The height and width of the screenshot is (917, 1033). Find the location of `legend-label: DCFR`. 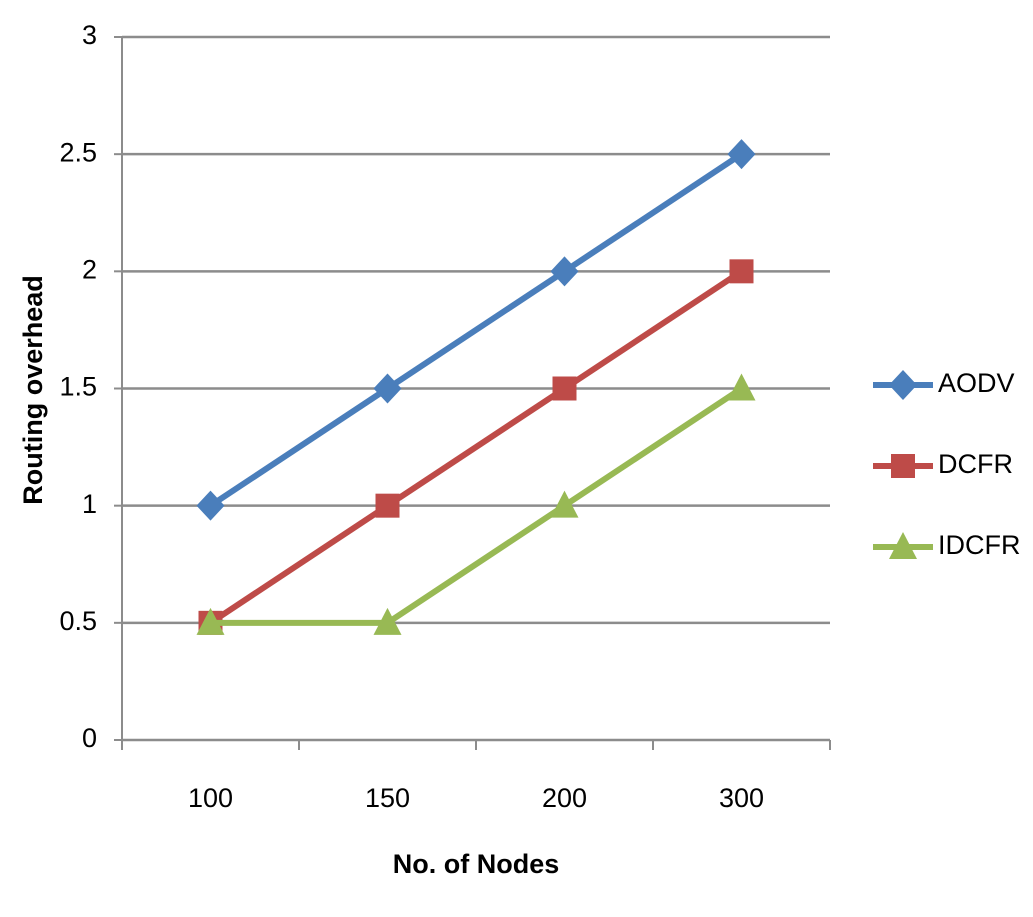

legend-label: DCFR is located at coordinates (975, 464).